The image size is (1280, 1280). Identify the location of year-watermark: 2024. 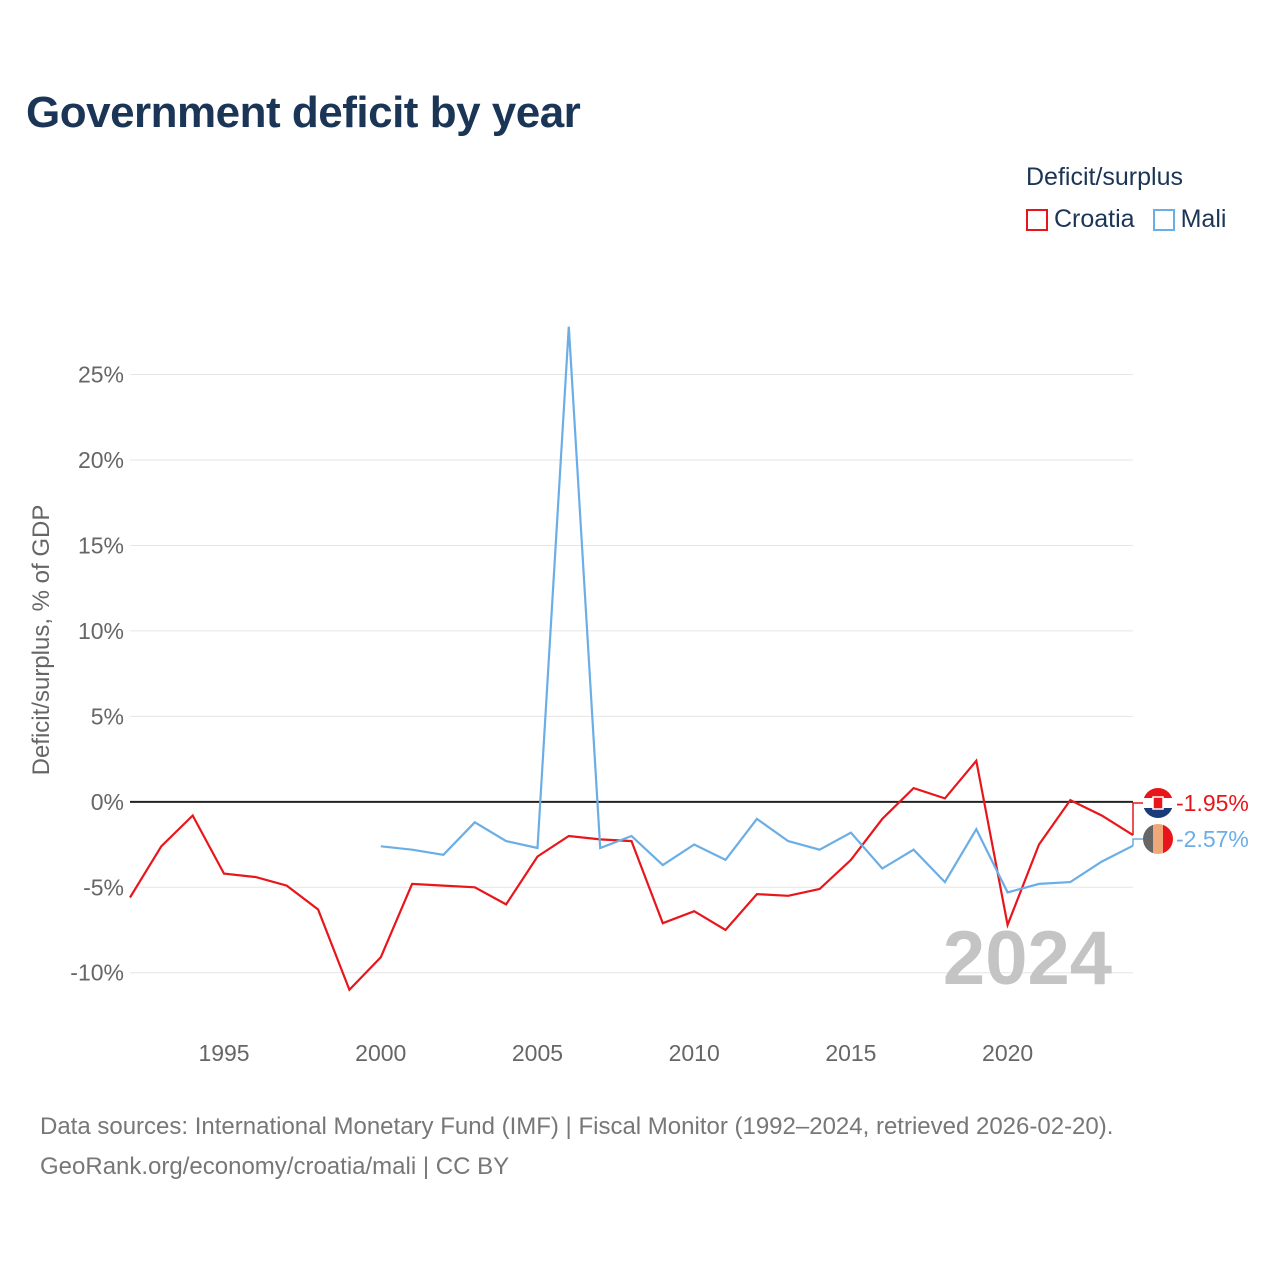
(1027, 958).